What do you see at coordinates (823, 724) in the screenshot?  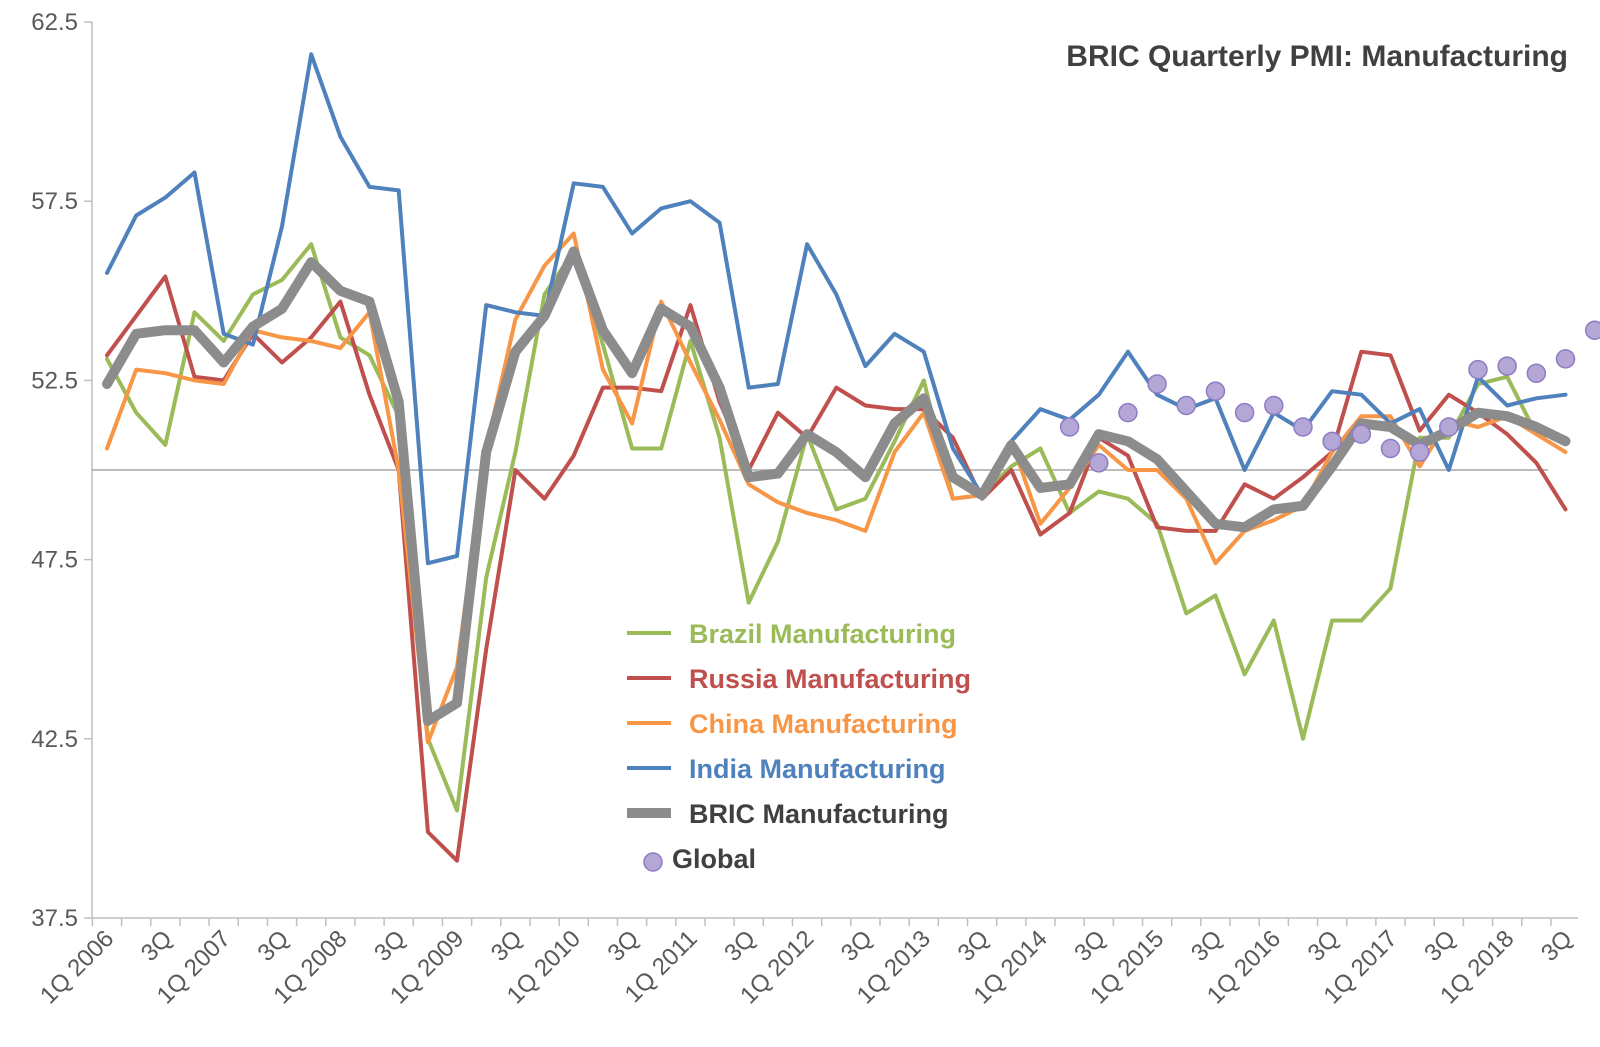 I see `legend-label: China Manufacturing` at bounding box center [823, 724].